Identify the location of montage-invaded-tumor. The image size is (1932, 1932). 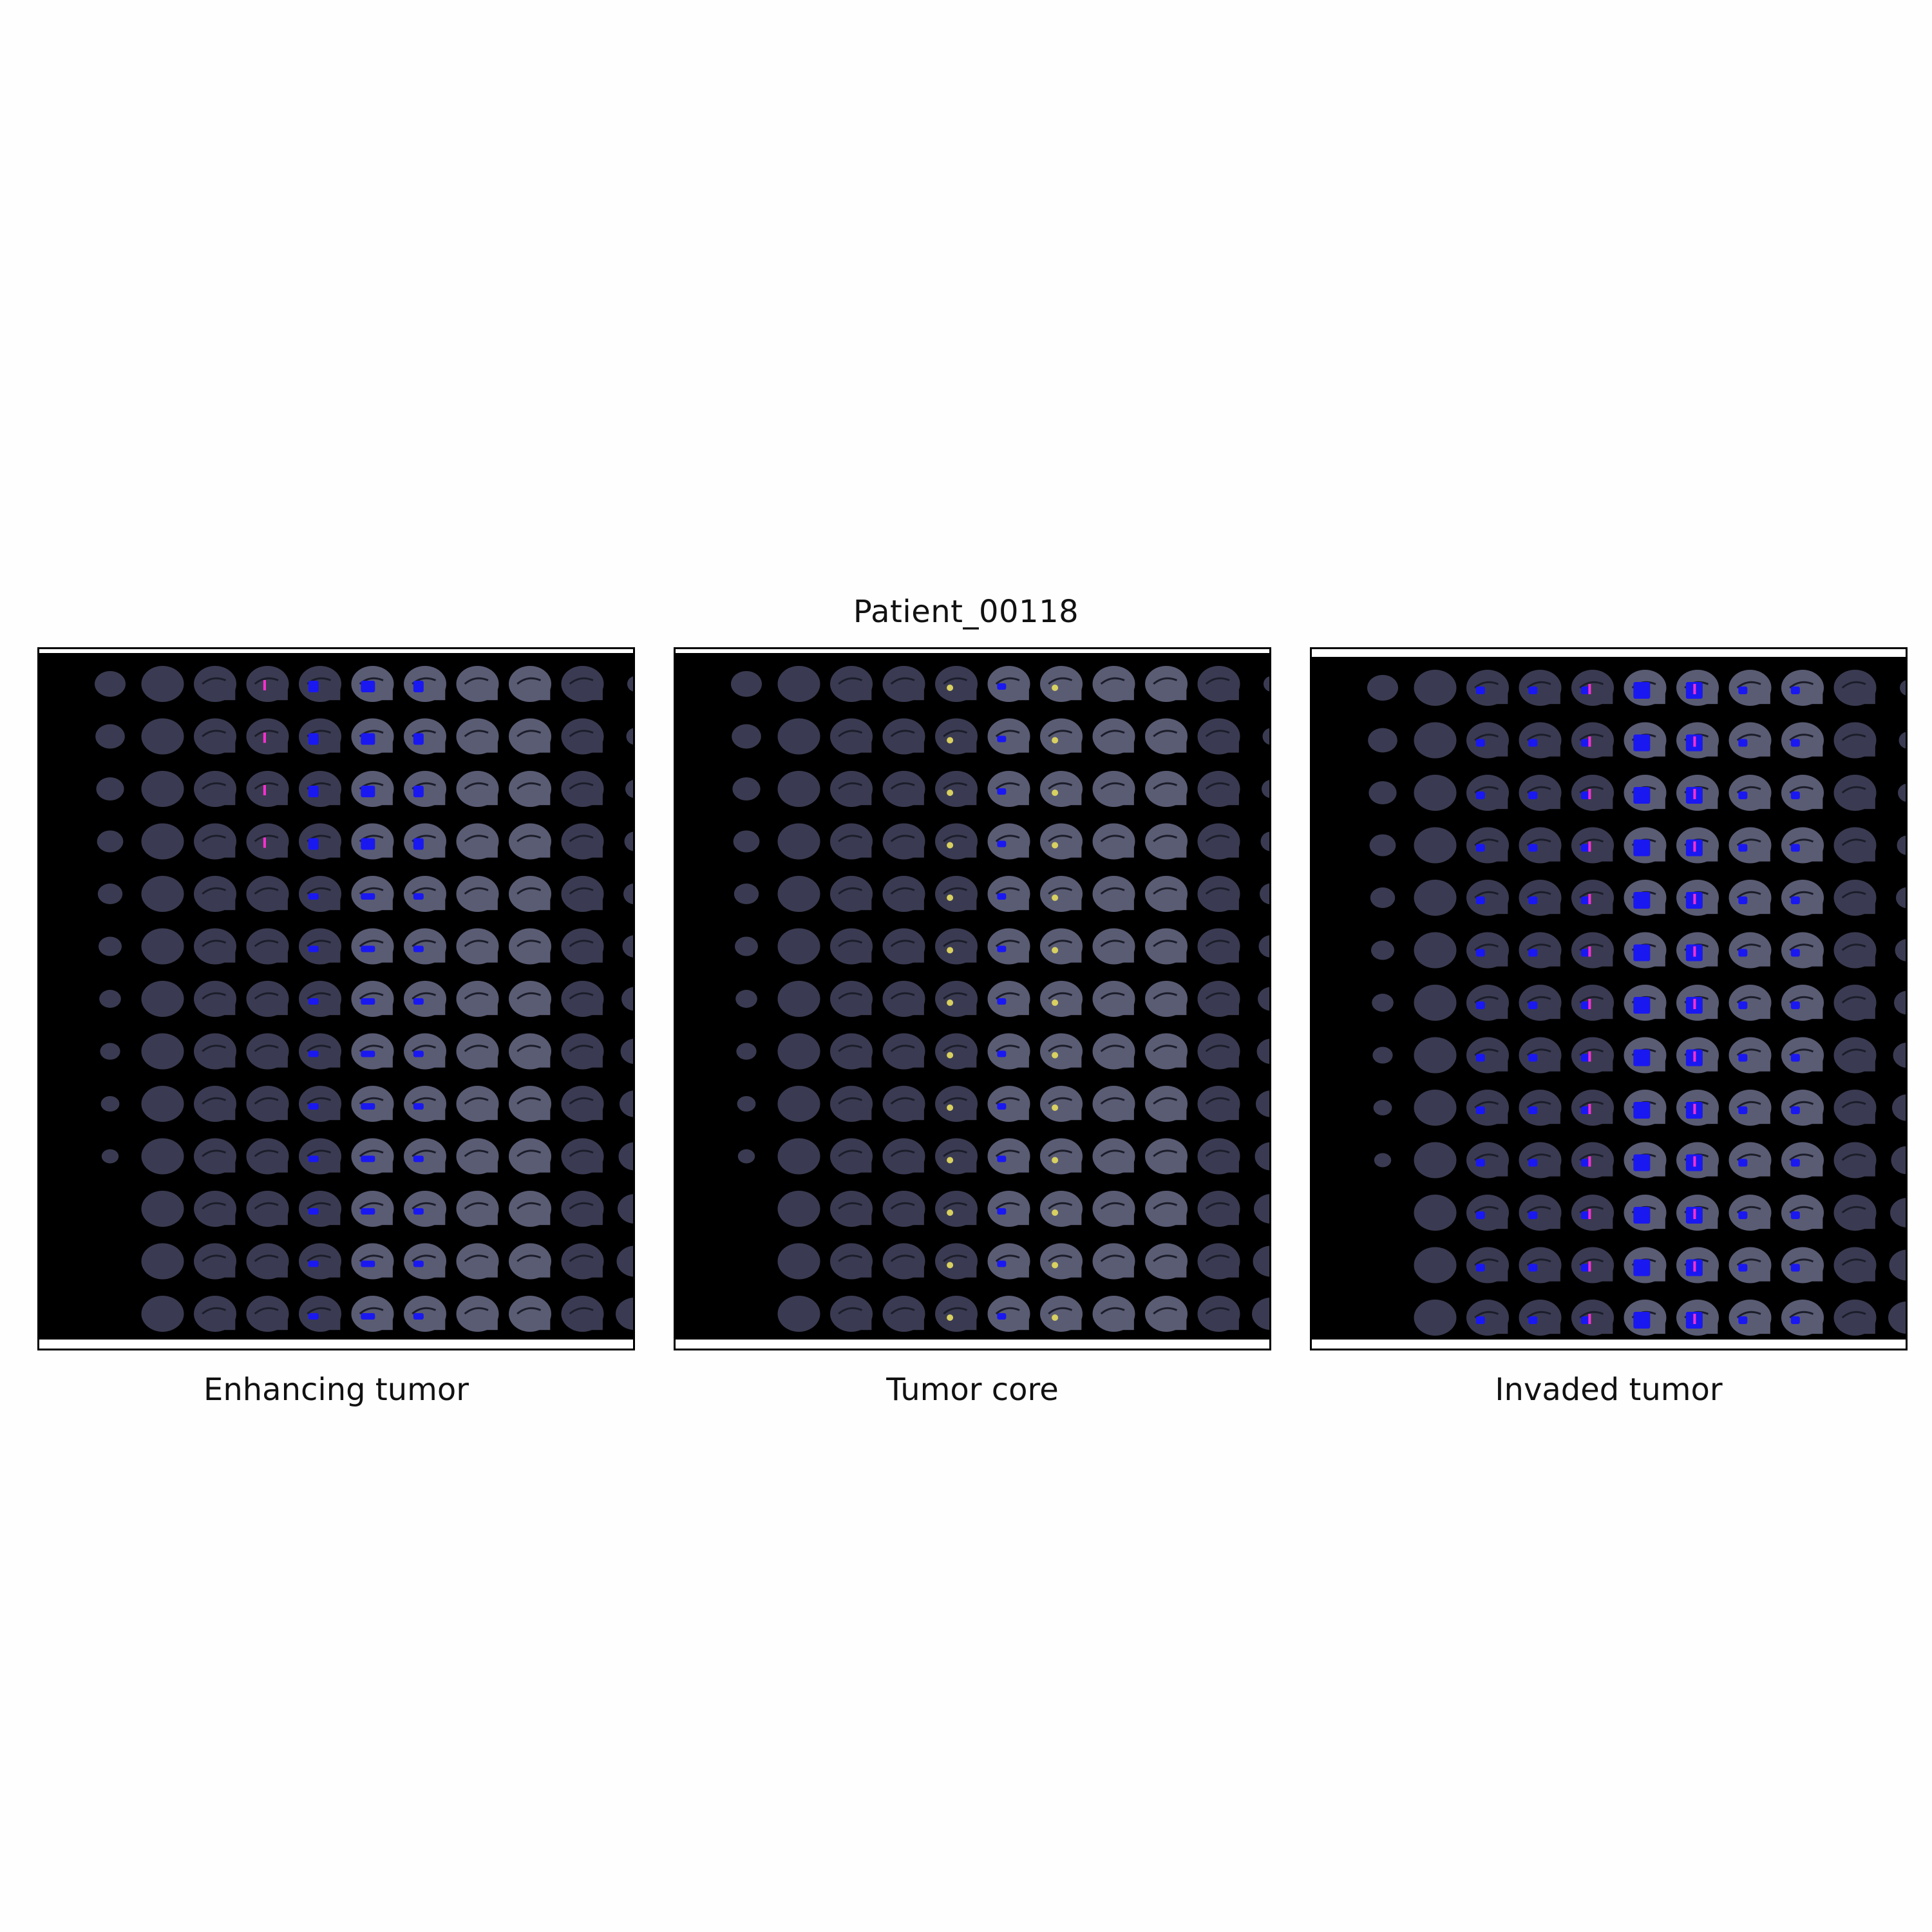
(1609, 999).